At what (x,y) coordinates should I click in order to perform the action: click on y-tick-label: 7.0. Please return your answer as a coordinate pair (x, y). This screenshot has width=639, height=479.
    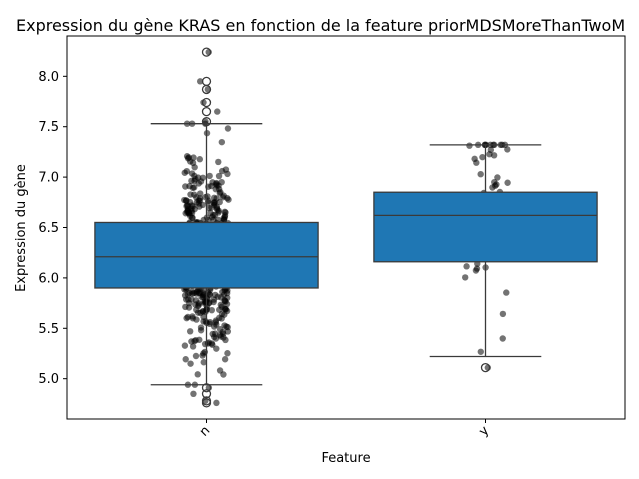
    Looking at the image, I should click on (48, 178).